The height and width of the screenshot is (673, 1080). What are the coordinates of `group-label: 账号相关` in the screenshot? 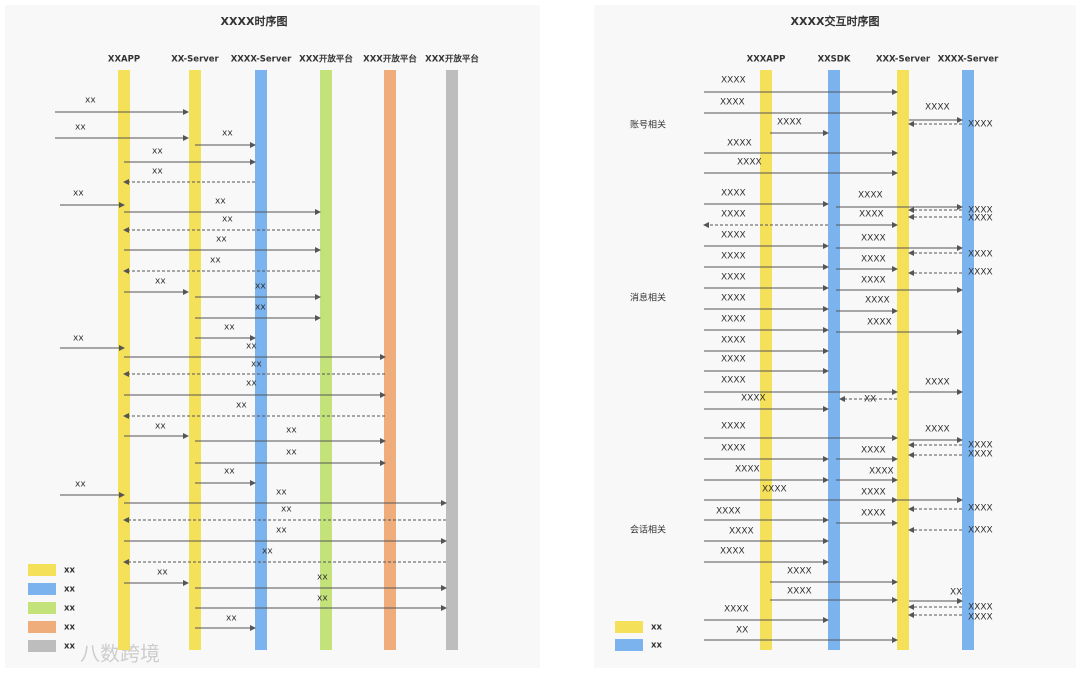 It's located at (648, 125).